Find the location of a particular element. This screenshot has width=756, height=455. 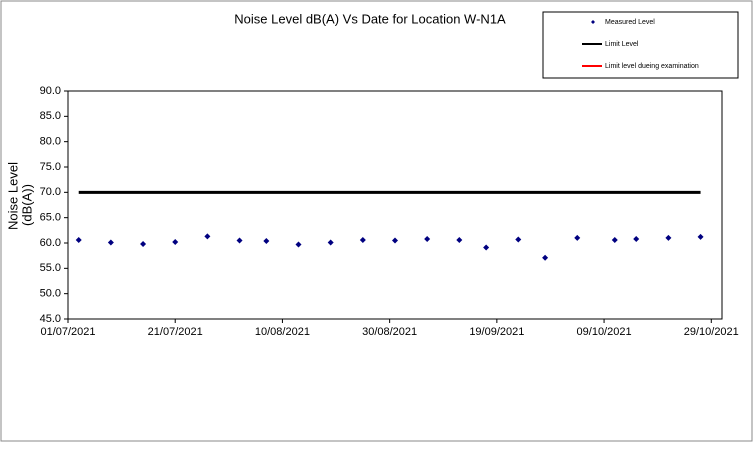

y-tick-label: 60.0 is located at coordinates (50, 243).